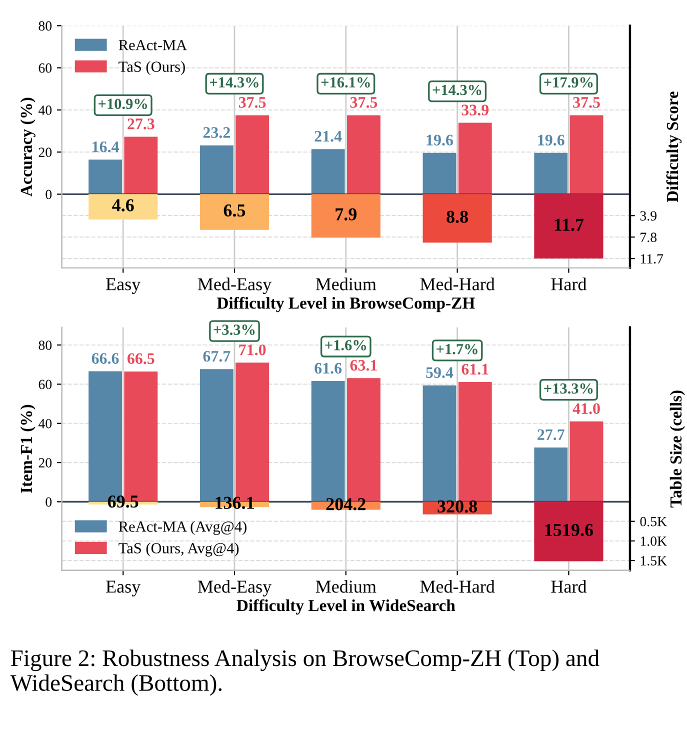 The height and width of the screenshot is (734, 687). Describe the element at coordinates (140, 358) in the screenshot. I see `data-label: 66.5` at that location.